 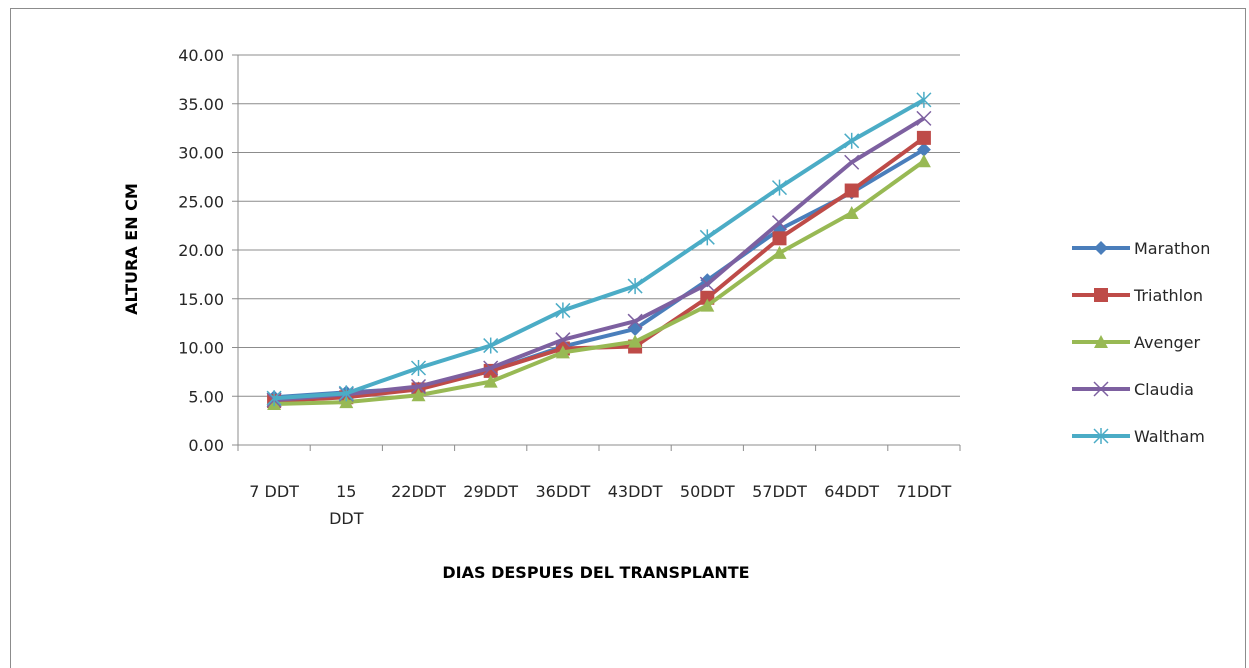 What do you see at coordinates (201, 299) in the screenshot?
I see `y-tick-label: 15.00` at bounding box center [201, 299].